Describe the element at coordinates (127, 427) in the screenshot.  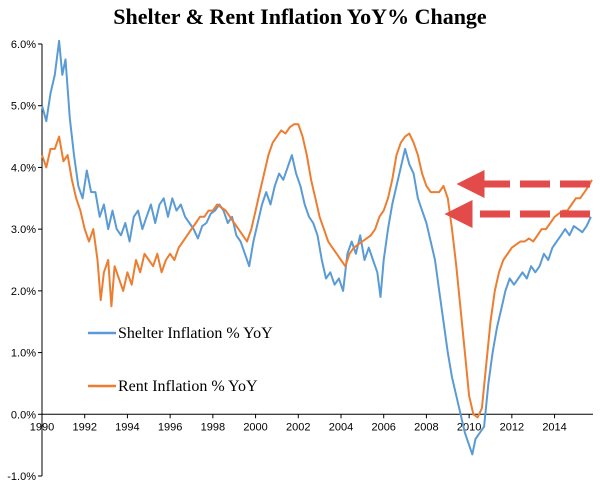
I see `x-tick-label: 1994` at that location.